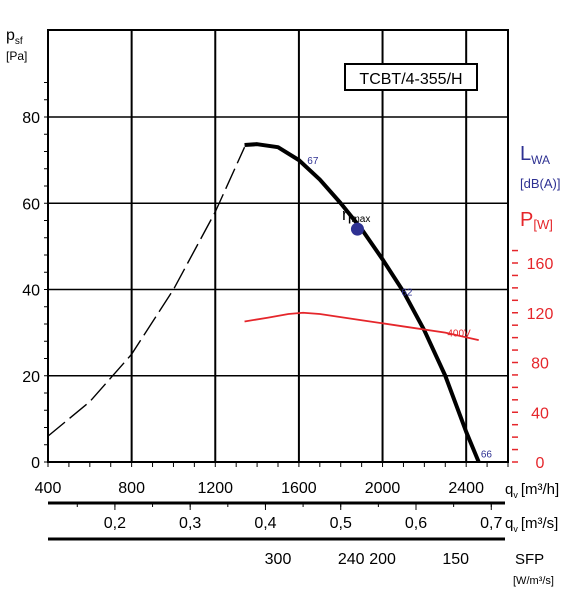 The image size is (585, 600). I want to click on y-left-tick-label: 60, so click(31, 204).